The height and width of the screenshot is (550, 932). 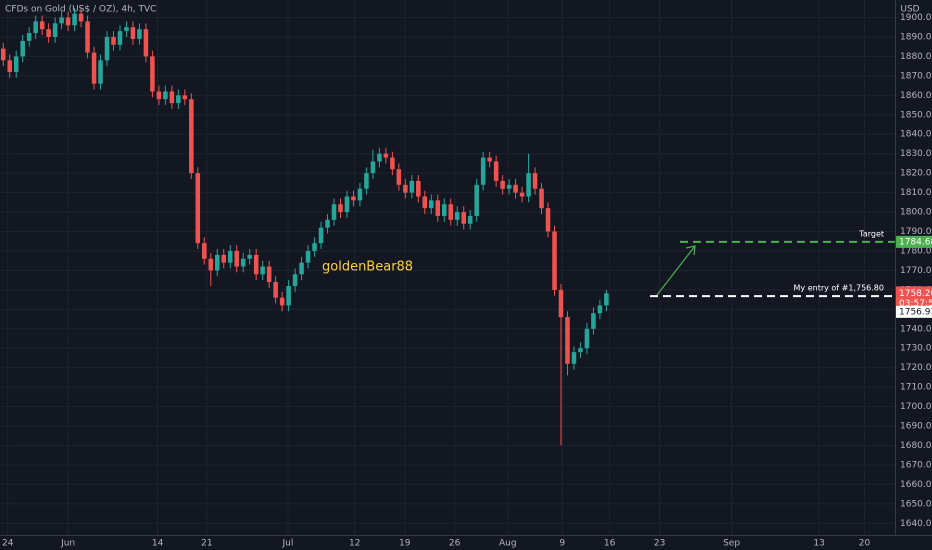 I want to click on x-tick-label: 19, so click(x=405, y=544).